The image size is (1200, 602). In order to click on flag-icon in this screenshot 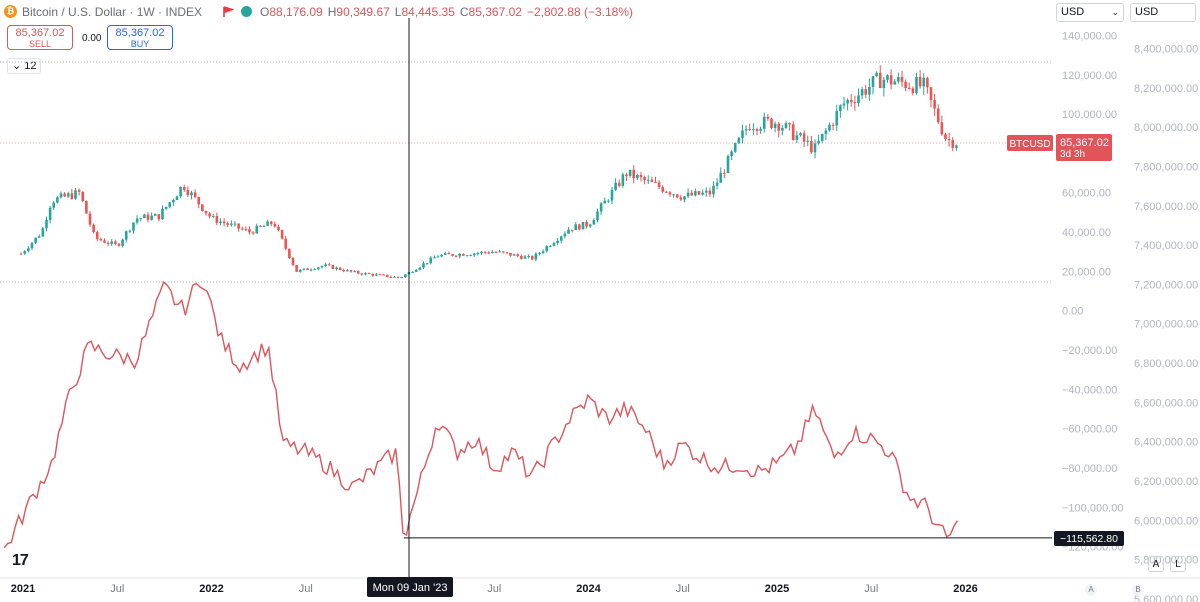, I will do `click(228, 12)`.